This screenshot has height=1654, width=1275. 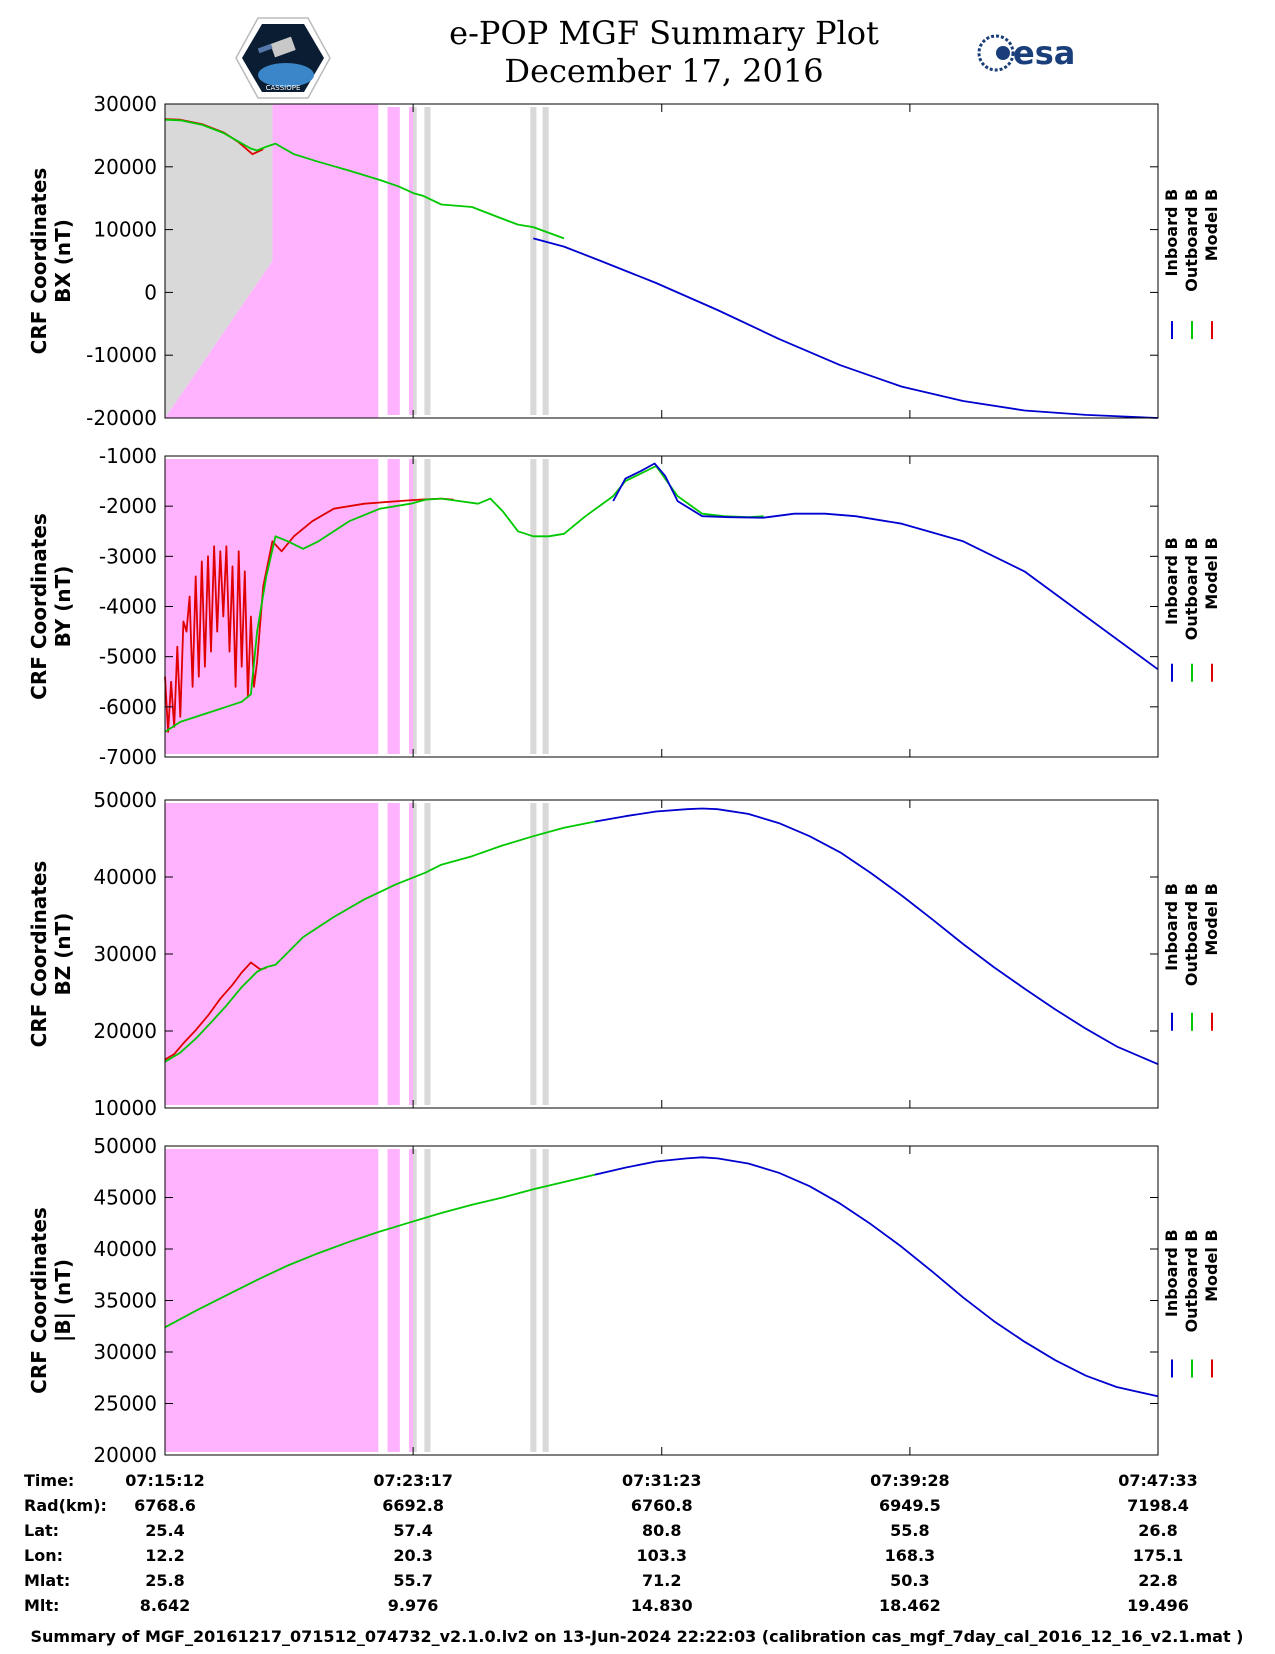 I want to click on y-tick-label: -5000, so click(x=128, y=657).